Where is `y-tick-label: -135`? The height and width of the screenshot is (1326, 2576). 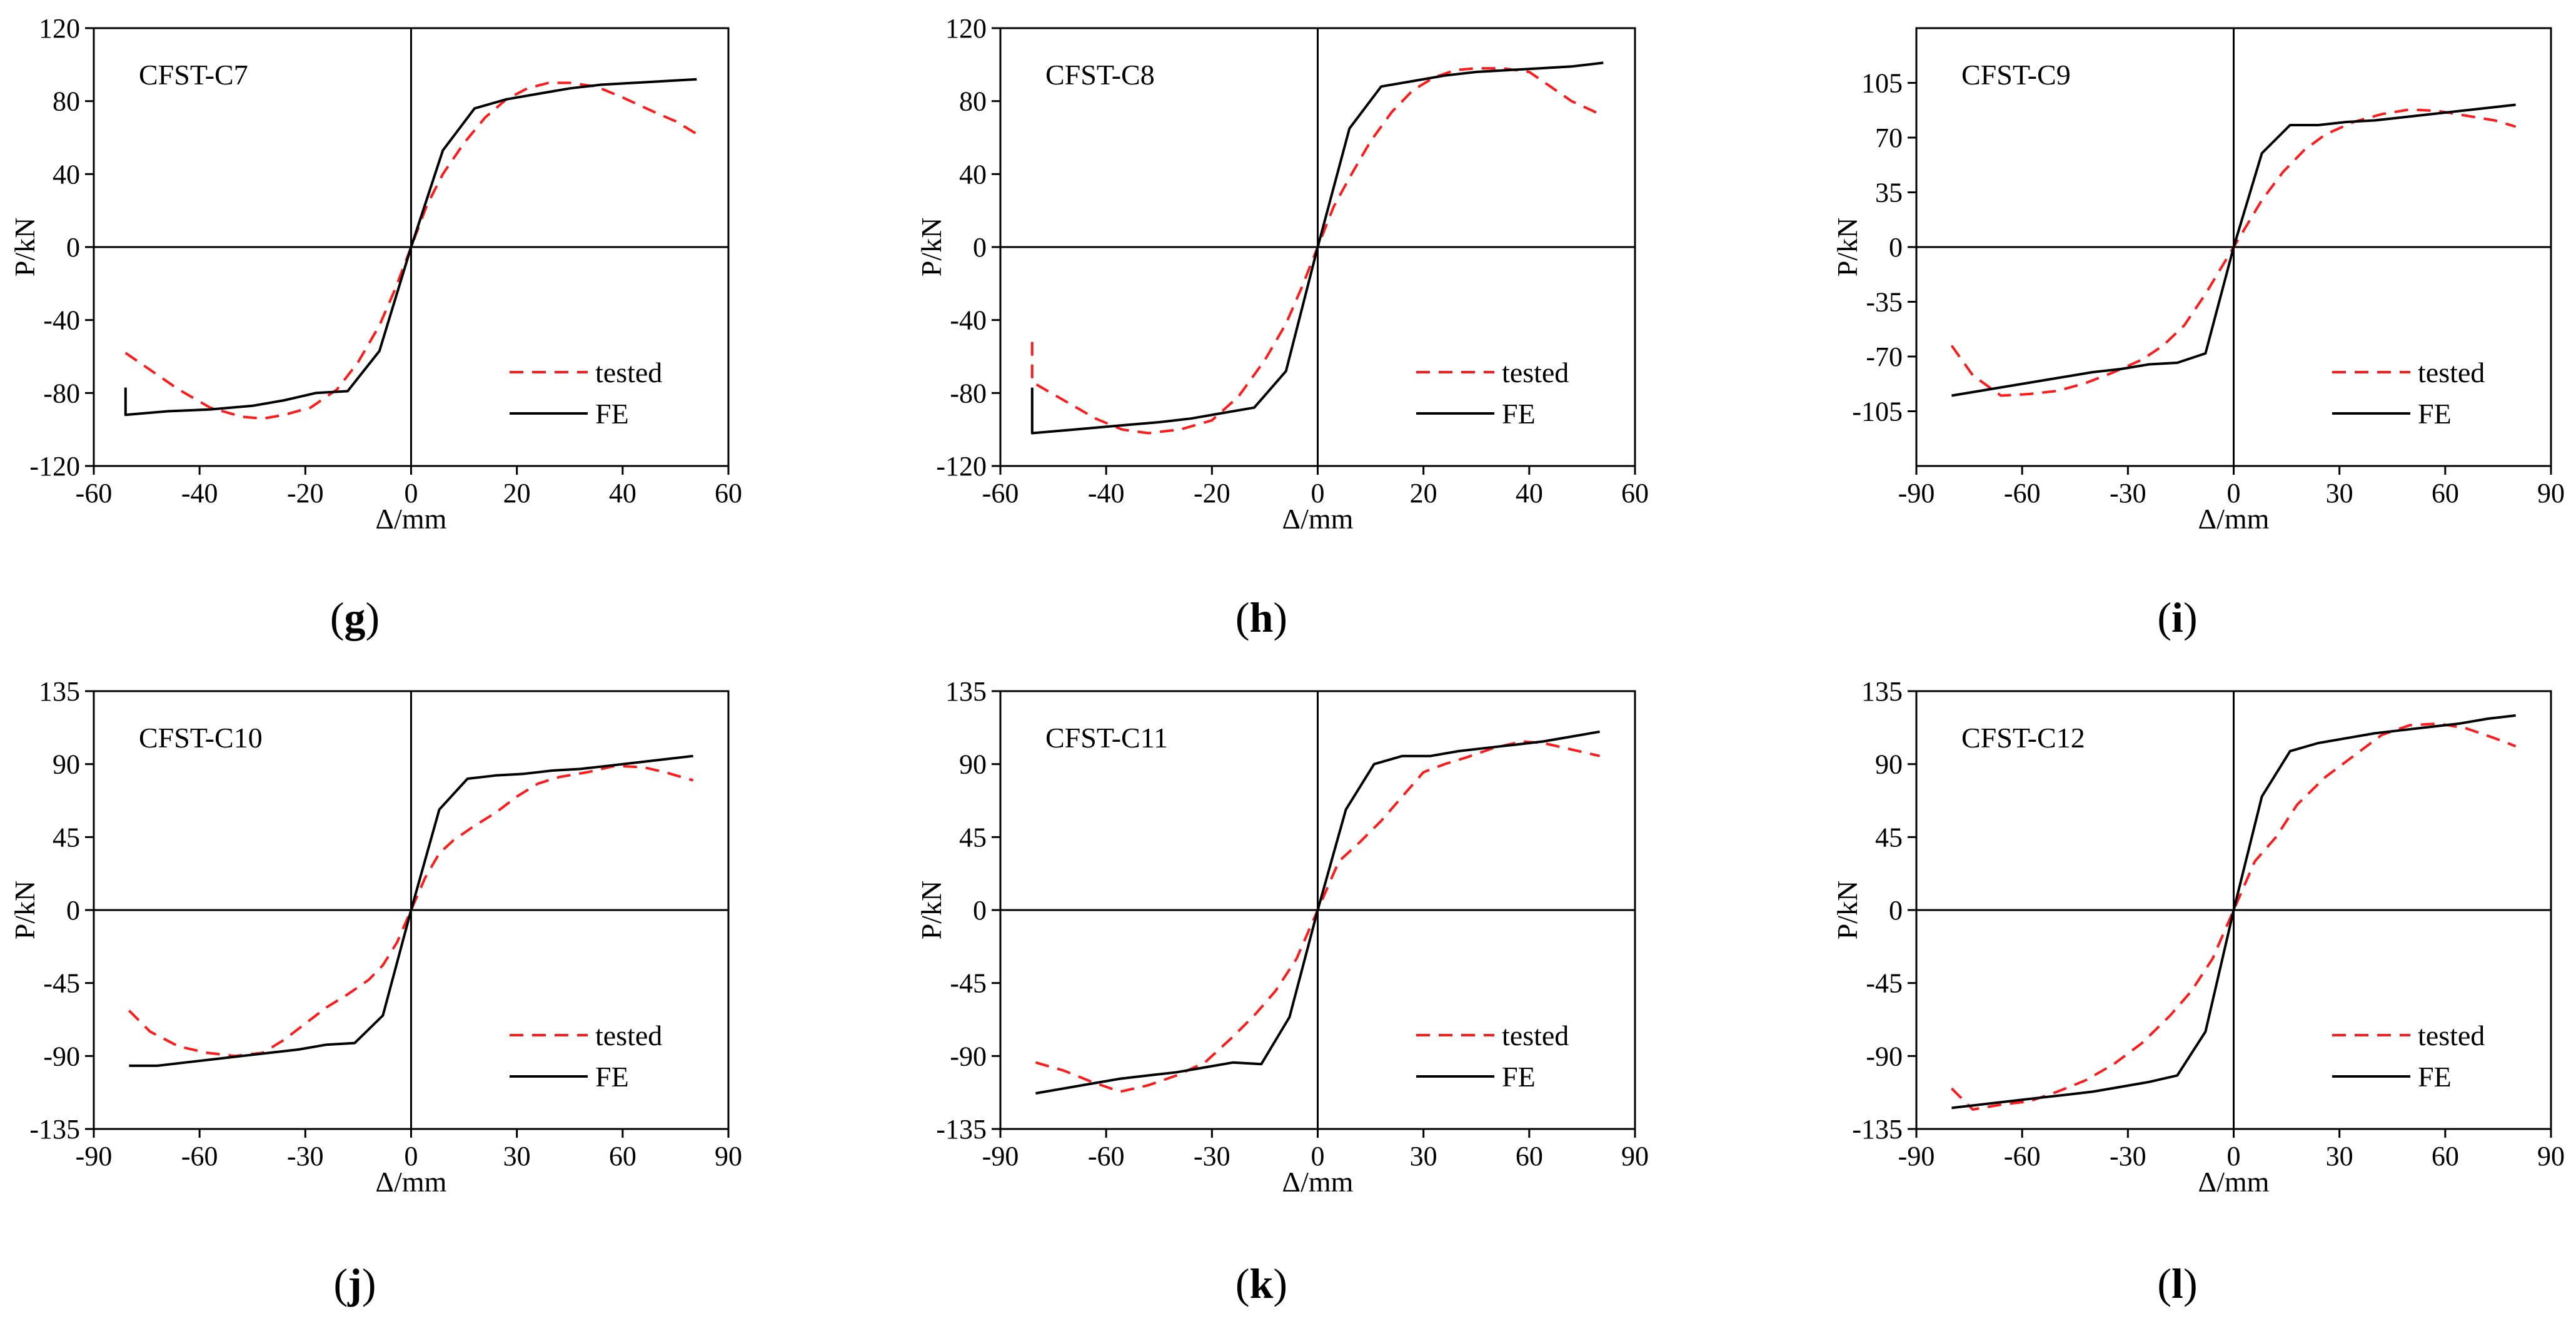
y-tick-label: -135 is located at coordinates (1877, 1129).